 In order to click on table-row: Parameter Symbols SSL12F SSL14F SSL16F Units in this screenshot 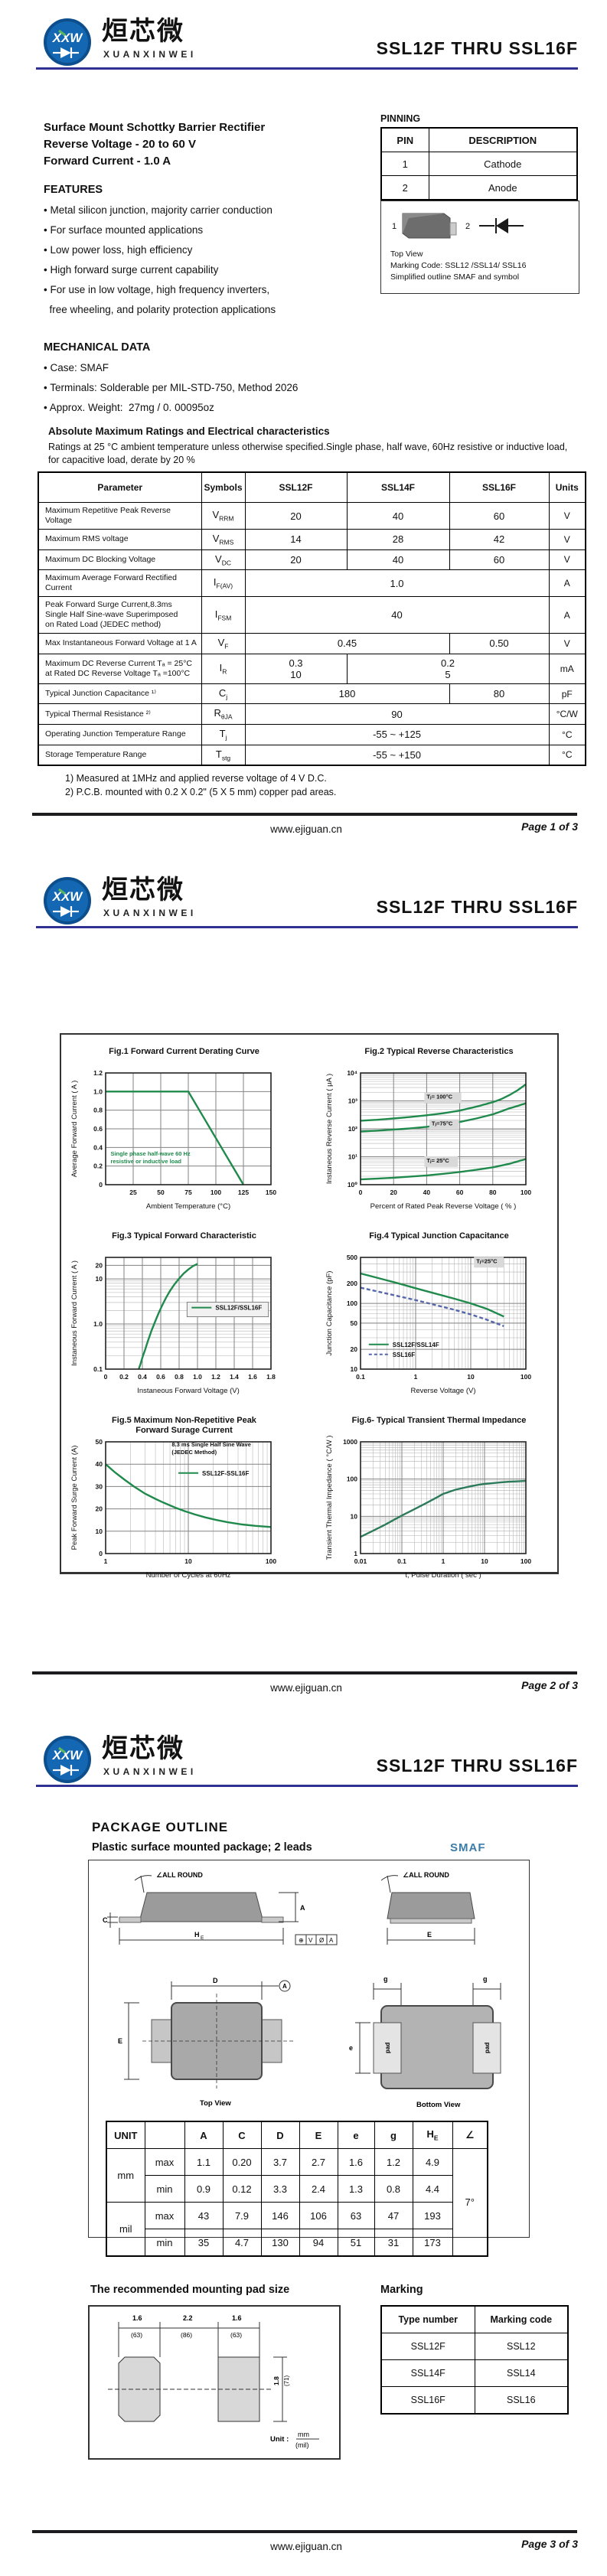, I will do `click(312, 487)`.